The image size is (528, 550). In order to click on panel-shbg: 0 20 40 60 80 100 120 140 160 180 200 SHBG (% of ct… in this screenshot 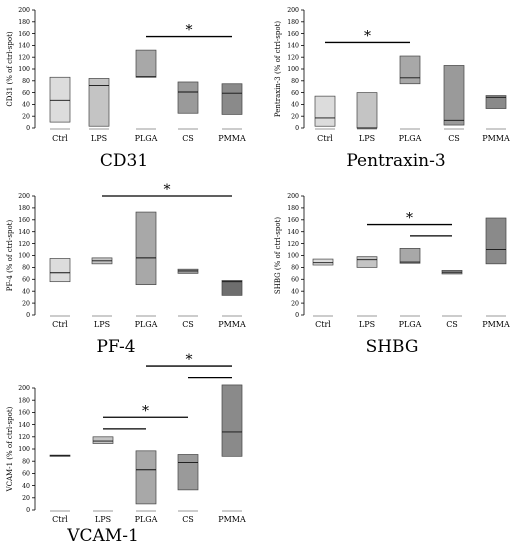, I will do `click(392, 275)`.